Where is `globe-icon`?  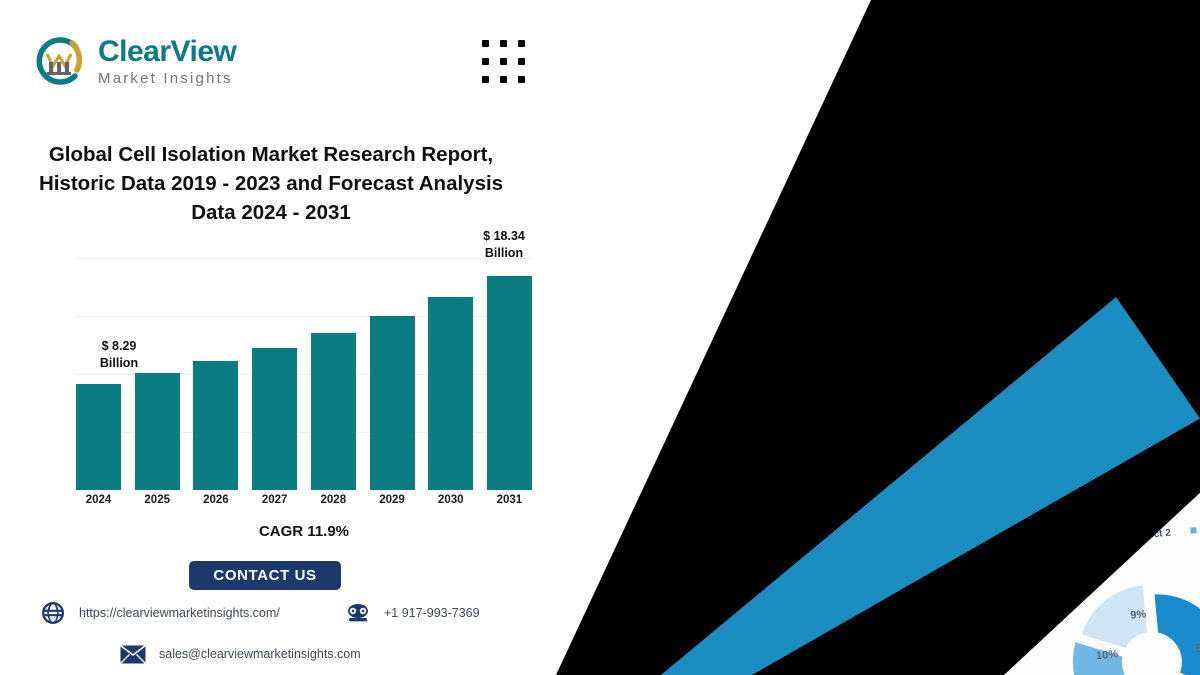
globe-icon is located at coordinates (53, 613).